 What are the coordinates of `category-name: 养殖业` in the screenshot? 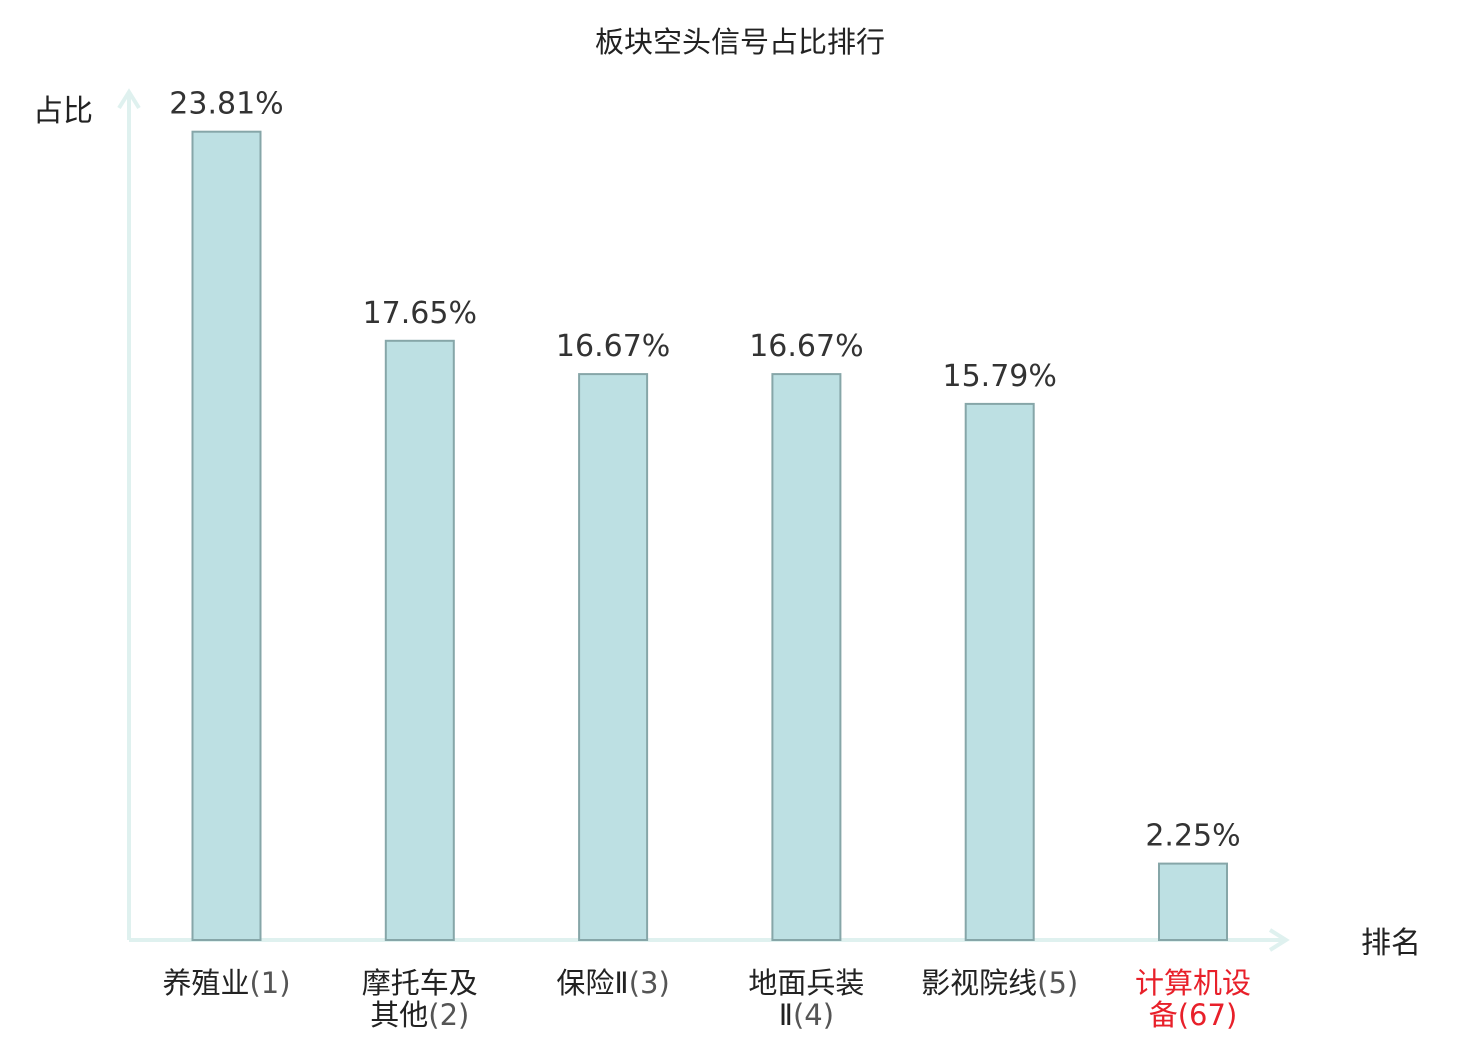 It's located at (205, 983).